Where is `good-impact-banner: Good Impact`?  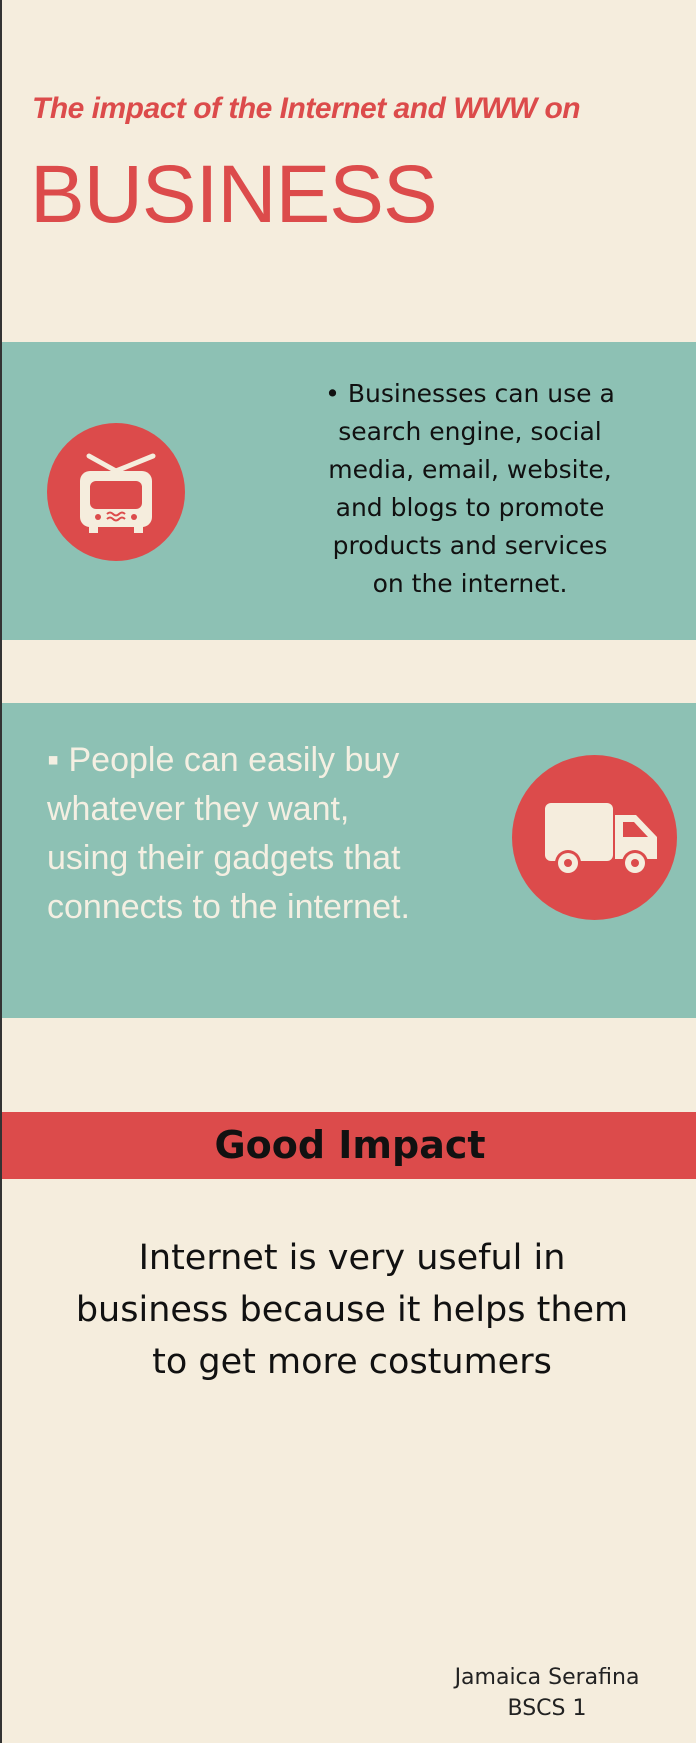 good-impact-banner: Good Impact is located at coordinates (349, 1145).